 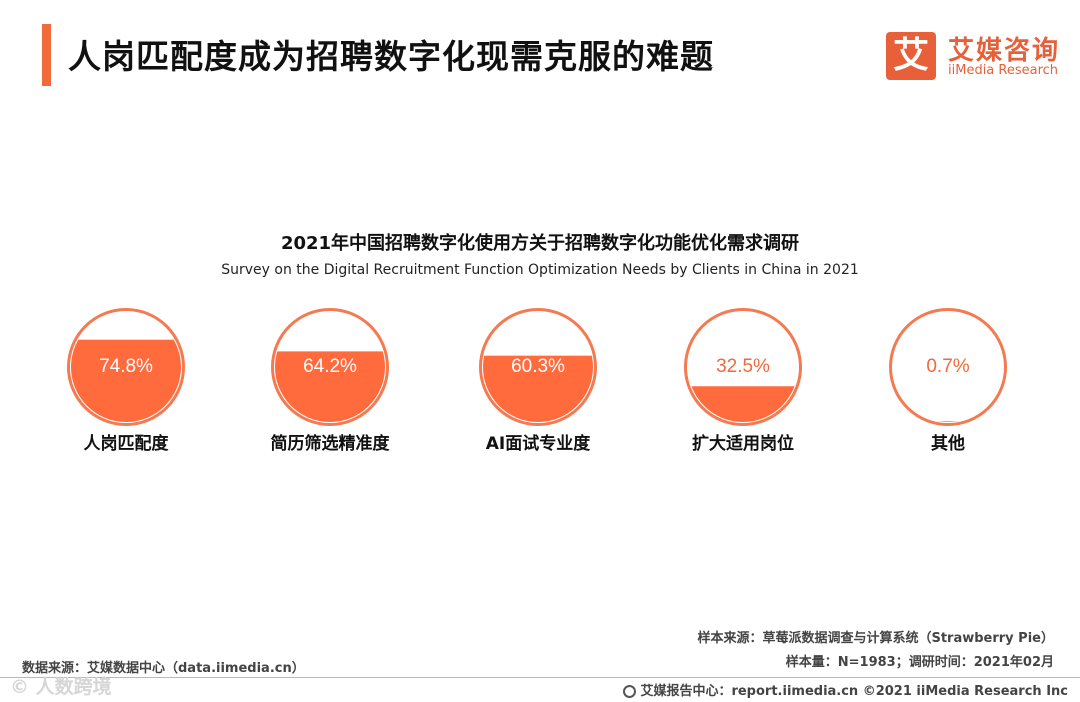 What do you see at coordinates (538, 443) in the screenshot?
I see `category-label: AI面试专业度` at bounding box center [538, 443].